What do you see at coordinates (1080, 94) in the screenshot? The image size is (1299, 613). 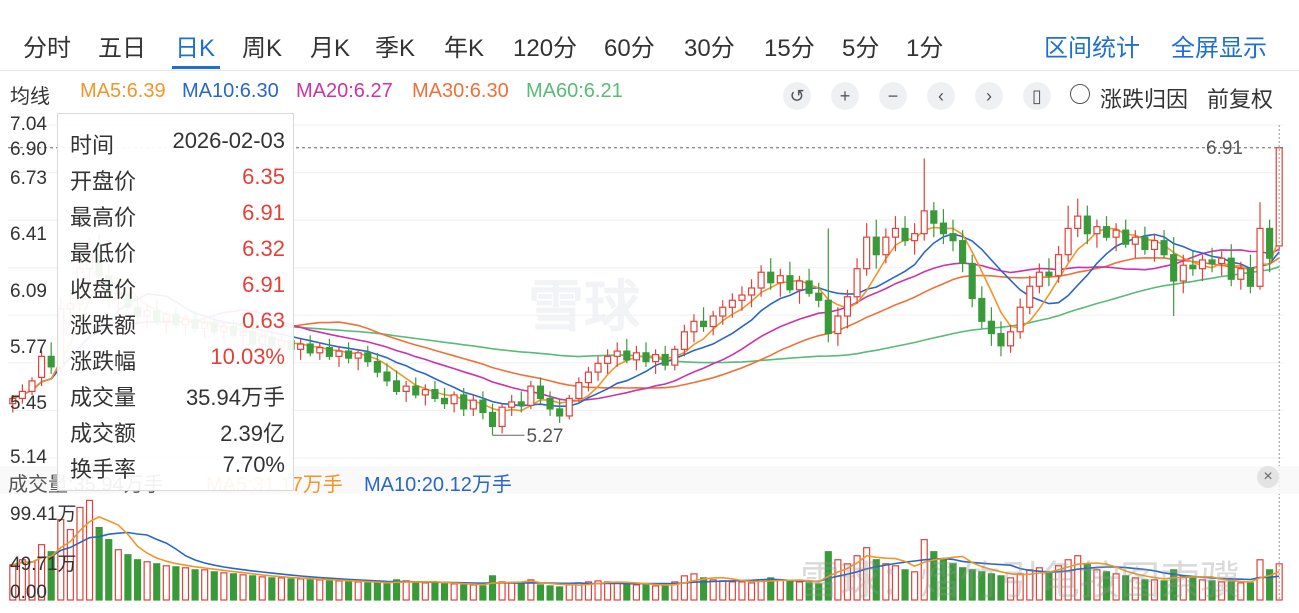 I see `reason-checkbox` at bounding box center [1080, 94].